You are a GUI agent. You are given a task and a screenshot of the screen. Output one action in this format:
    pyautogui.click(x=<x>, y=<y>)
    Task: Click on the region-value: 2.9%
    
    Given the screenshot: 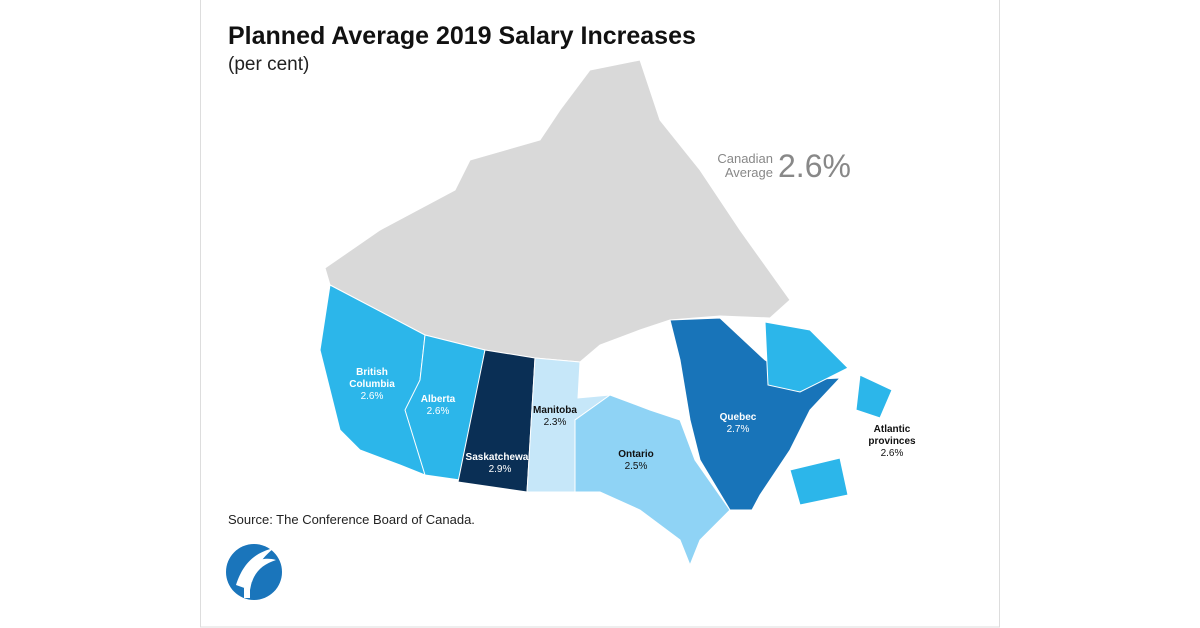 What is the action you would take?
    pyautogui.click(x=500, y=469)
    